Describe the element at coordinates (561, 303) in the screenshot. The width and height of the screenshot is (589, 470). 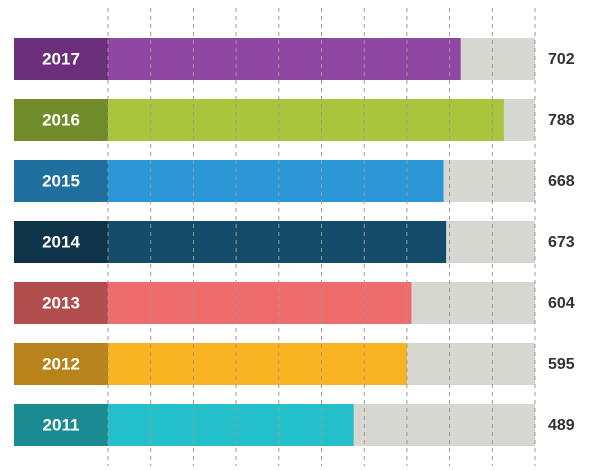
I see `value-label: 604` at that location.